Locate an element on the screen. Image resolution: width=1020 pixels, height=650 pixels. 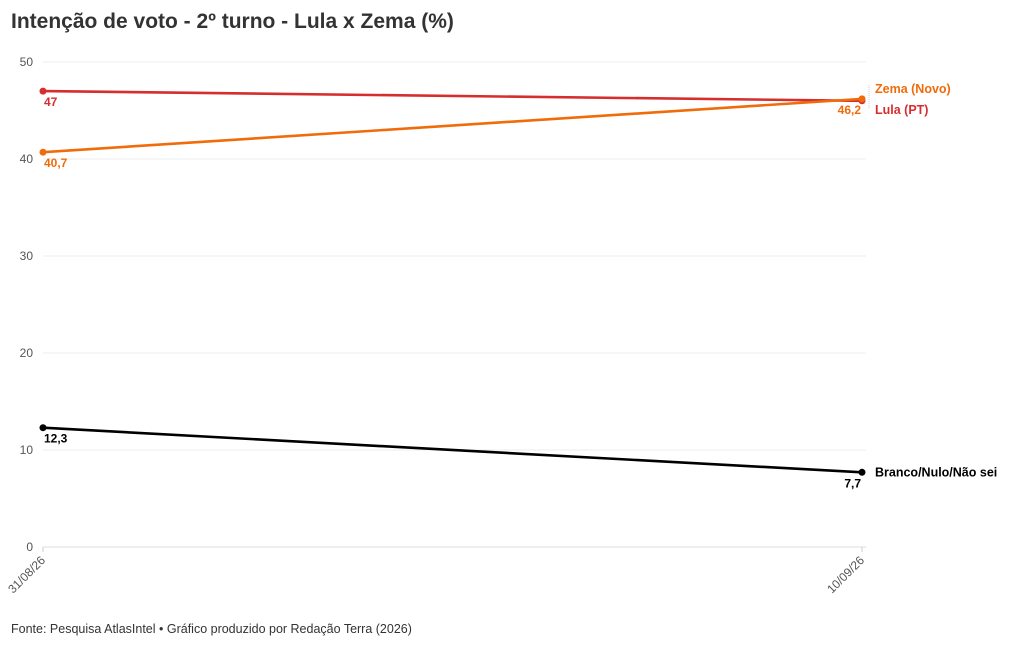
data-label: 40,7 is located at coordinates (56, 163).